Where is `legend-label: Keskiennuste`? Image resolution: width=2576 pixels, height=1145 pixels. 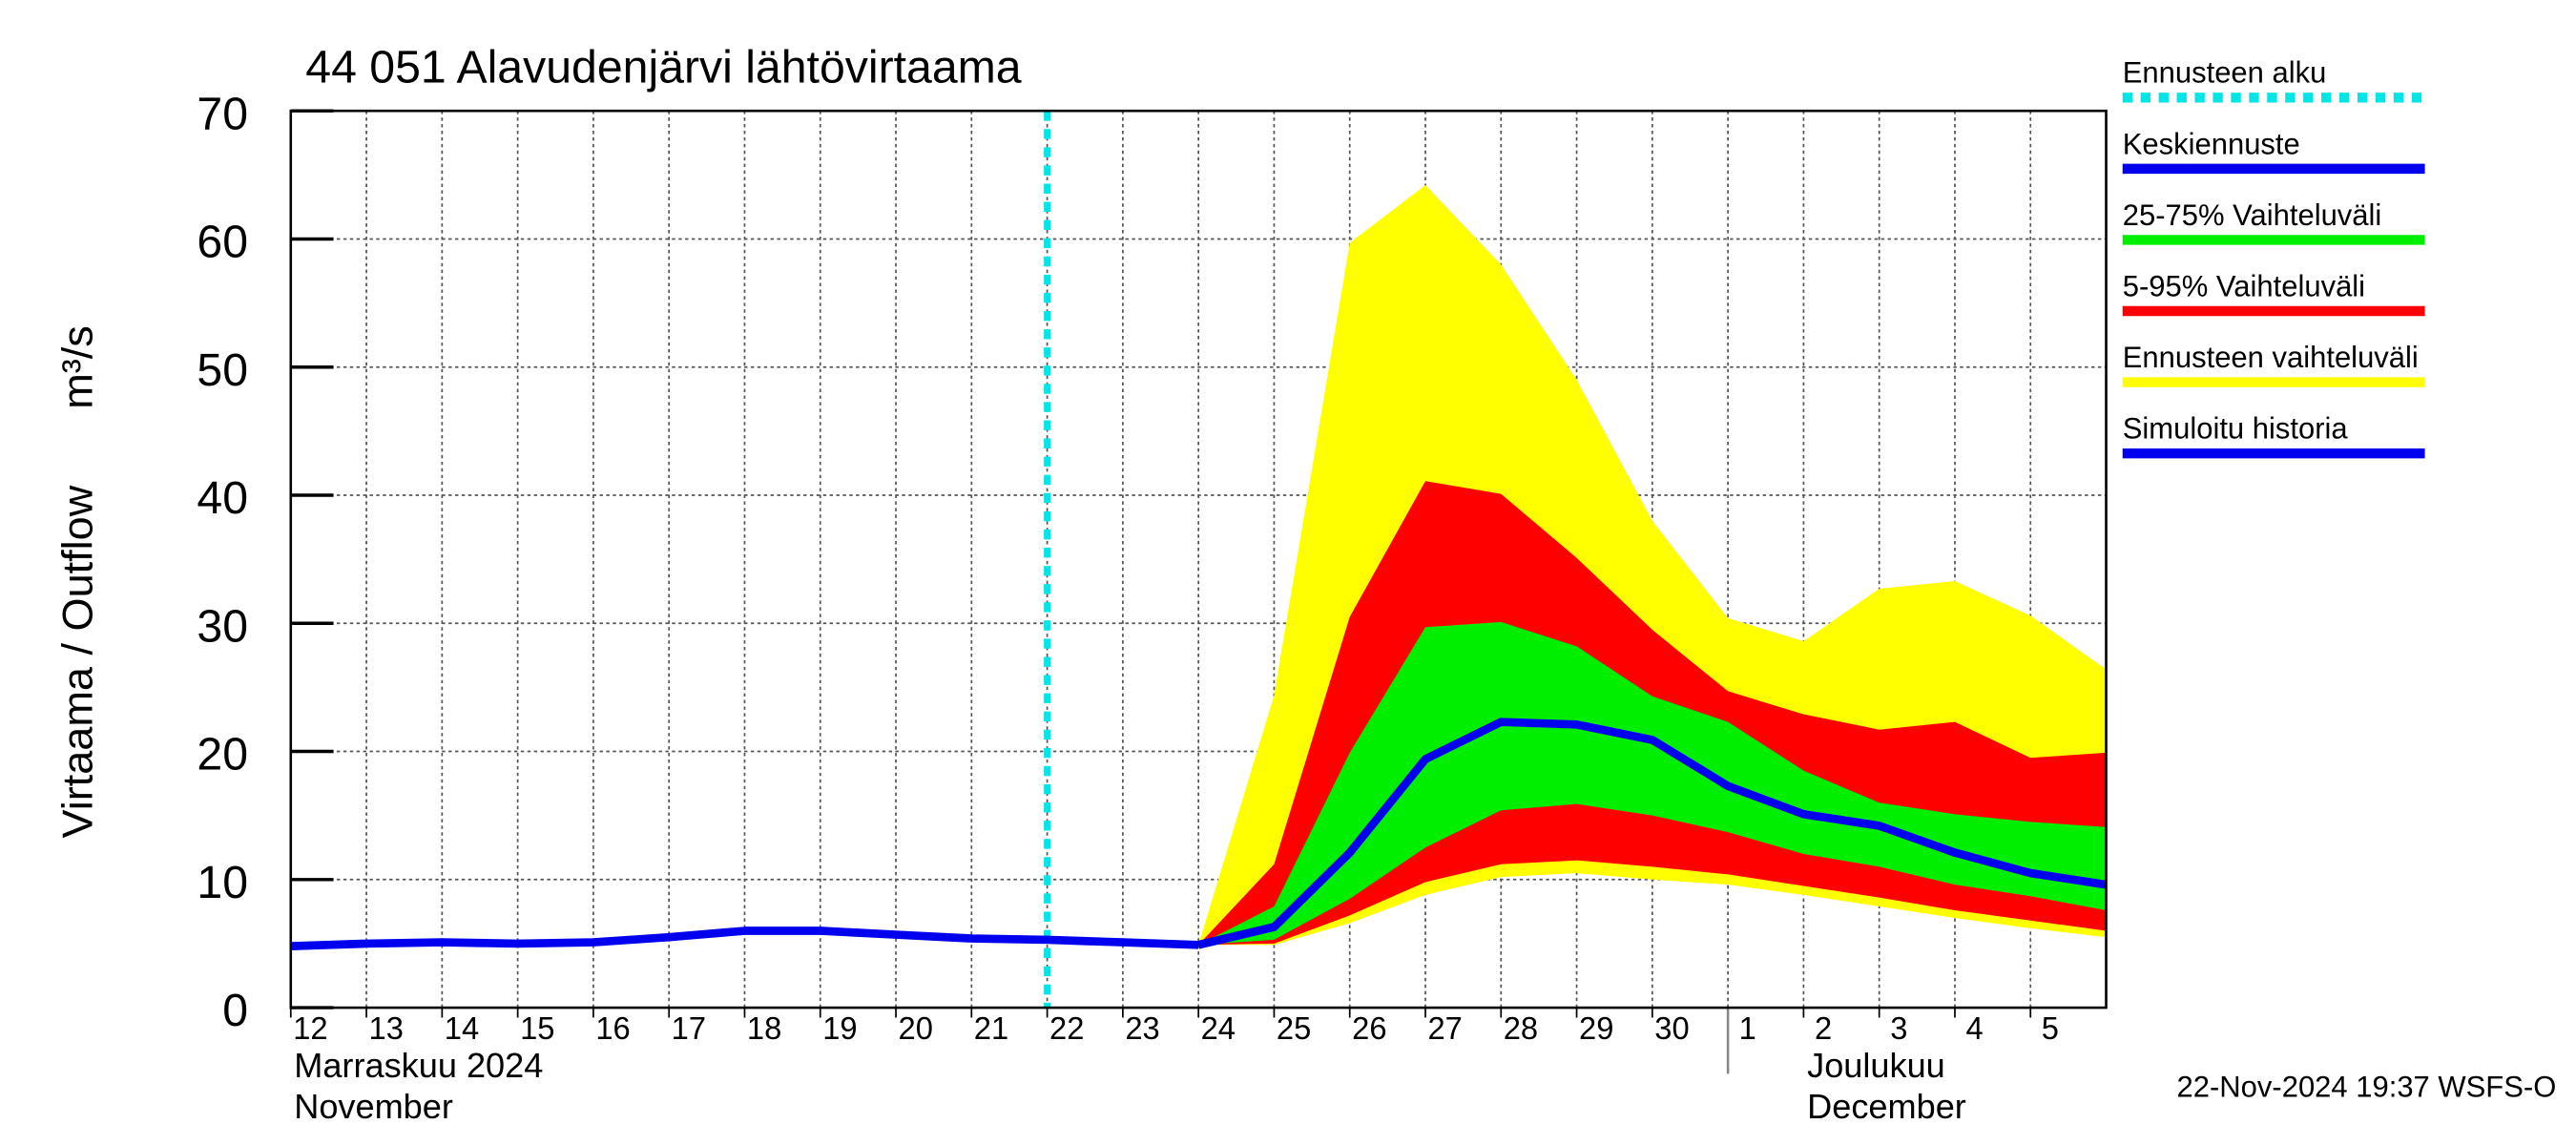 legend-label: Keskiennuste is located at coordinates (2211, 144).